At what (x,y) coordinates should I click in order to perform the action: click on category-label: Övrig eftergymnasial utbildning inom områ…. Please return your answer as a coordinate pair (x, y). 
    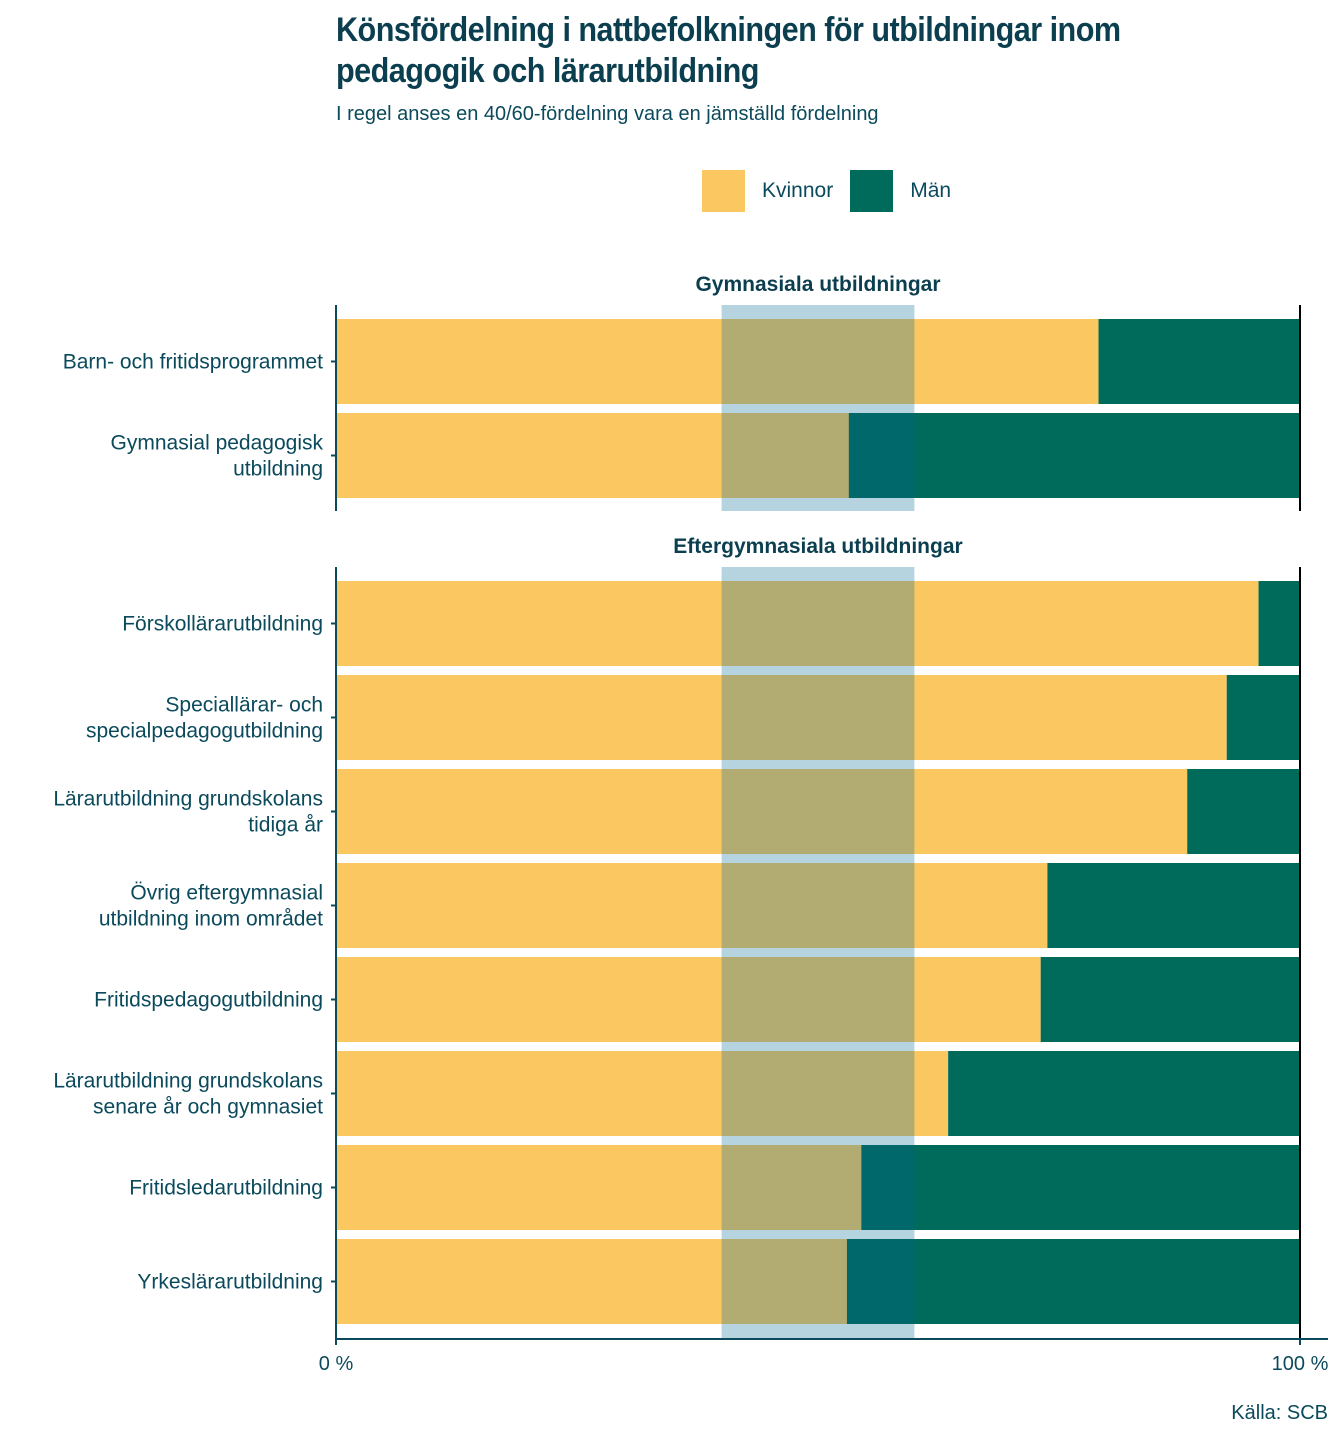
    Looking at the image, I should click on (211, 906).